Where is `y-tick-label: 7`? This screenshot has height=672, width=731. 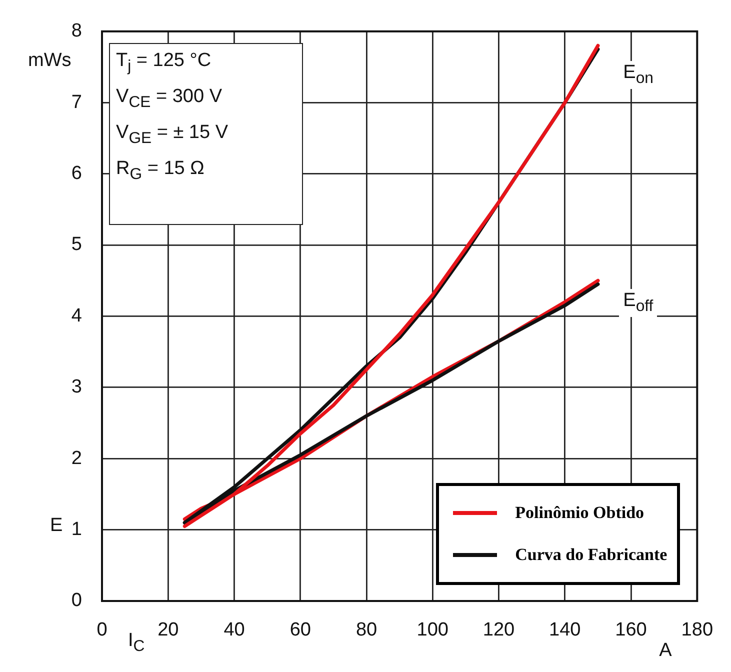 y-tick-label: 7 is located at coordinates (76, 102).